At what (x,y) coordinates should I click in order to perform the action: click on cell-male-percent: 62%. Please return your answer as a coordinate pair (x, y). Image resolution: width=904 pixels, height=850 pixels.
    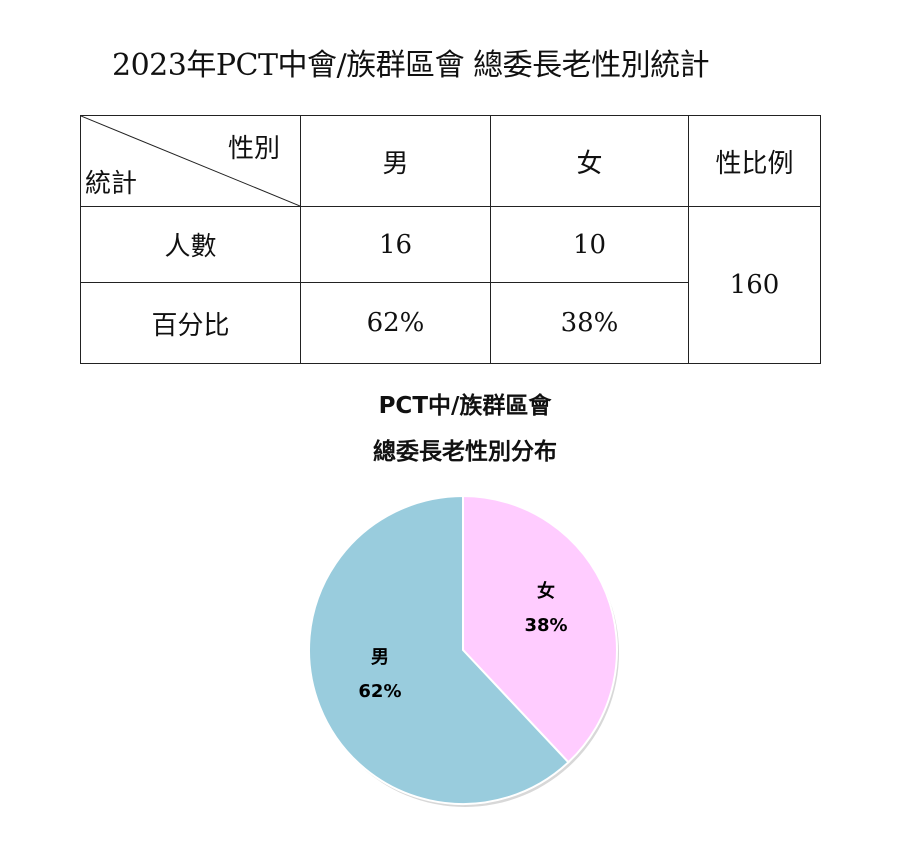
    Looking at the image, I should click on (395, 323).